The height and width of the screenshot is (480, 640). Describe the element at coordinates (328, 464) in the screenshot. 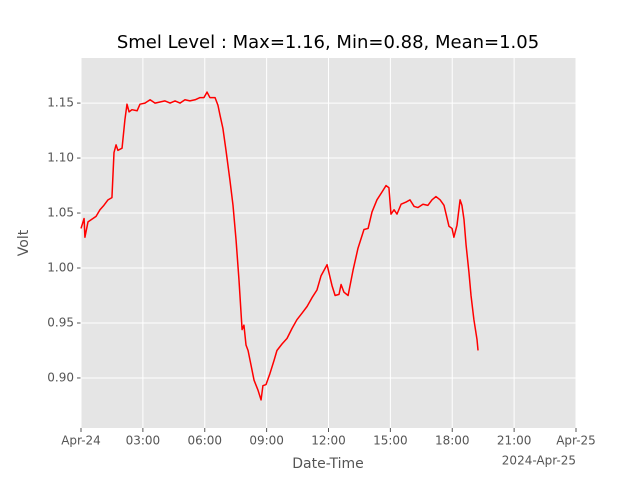

I see `x-axis-label: Date-Time` at that location.